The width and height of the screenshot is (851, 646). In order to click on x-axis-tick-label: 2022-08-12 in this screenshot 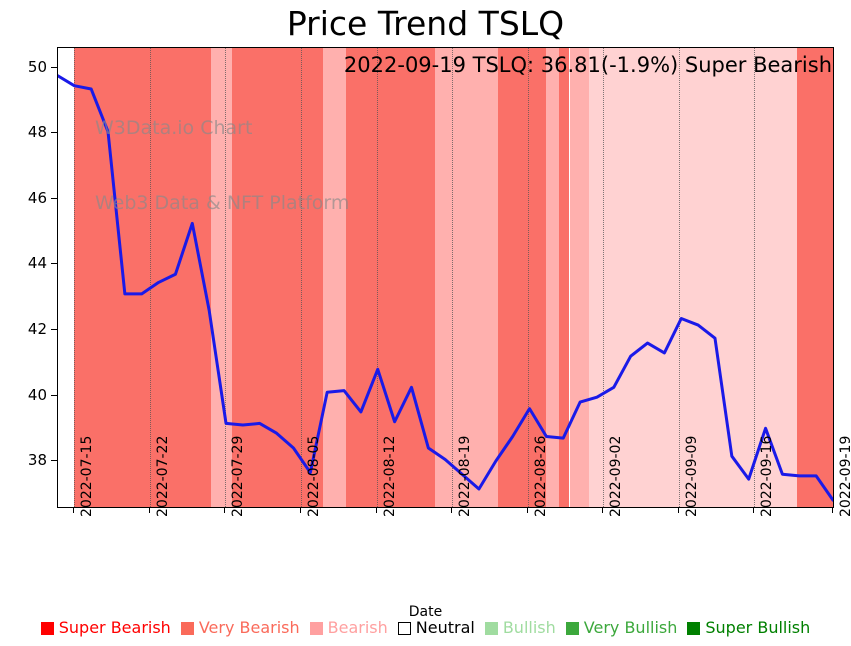, I will do `click(389, 476)`.